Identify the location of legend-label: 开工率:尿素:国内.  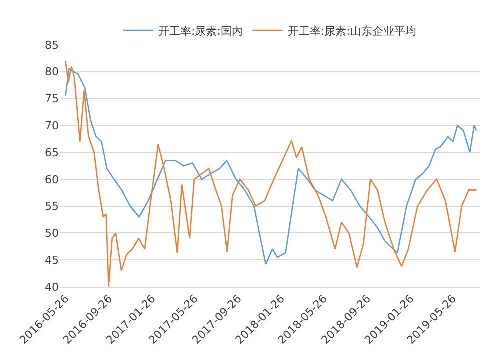
(200, 31).